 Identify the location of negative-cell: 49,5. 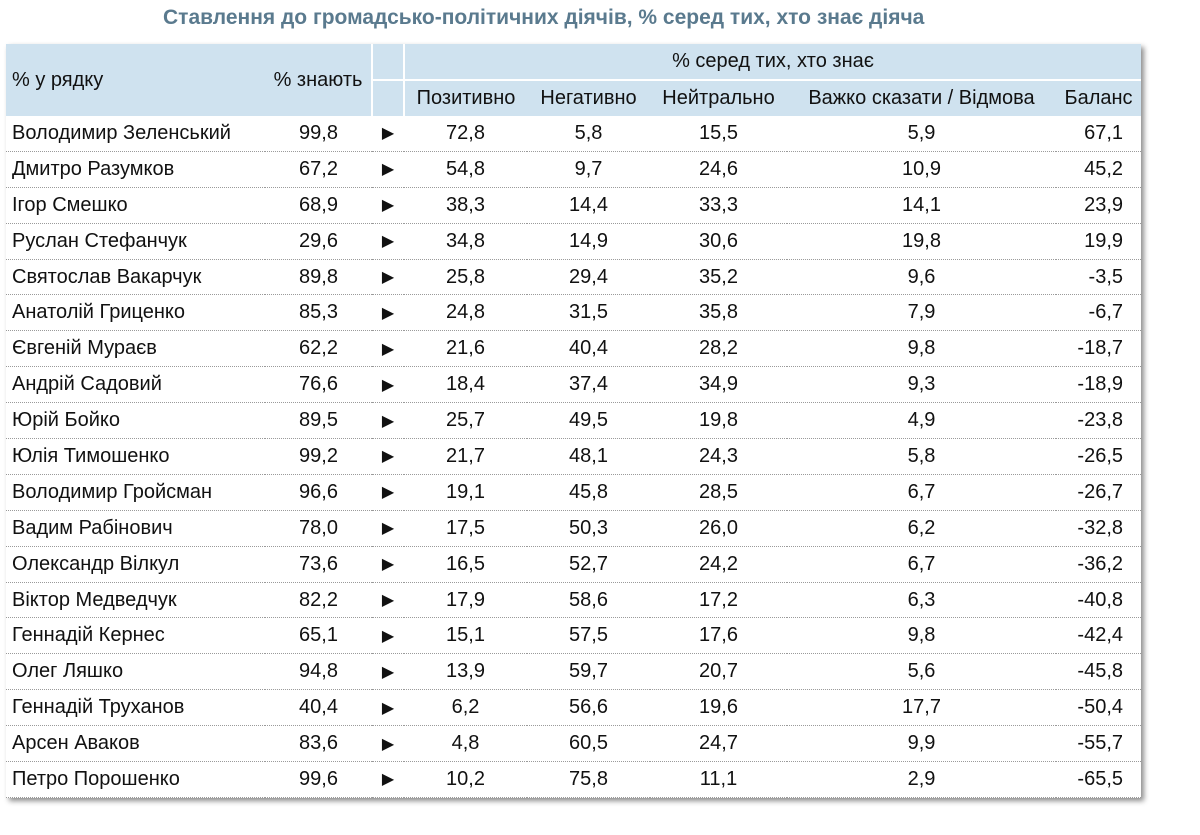
(588, 421).